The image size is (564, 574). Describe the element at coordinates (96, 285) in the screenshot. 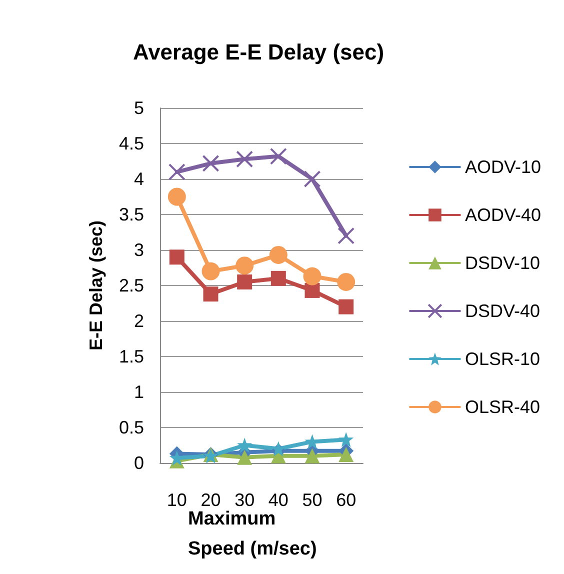

I see `y-axis-title: E-E Delay (sec)` at that location.